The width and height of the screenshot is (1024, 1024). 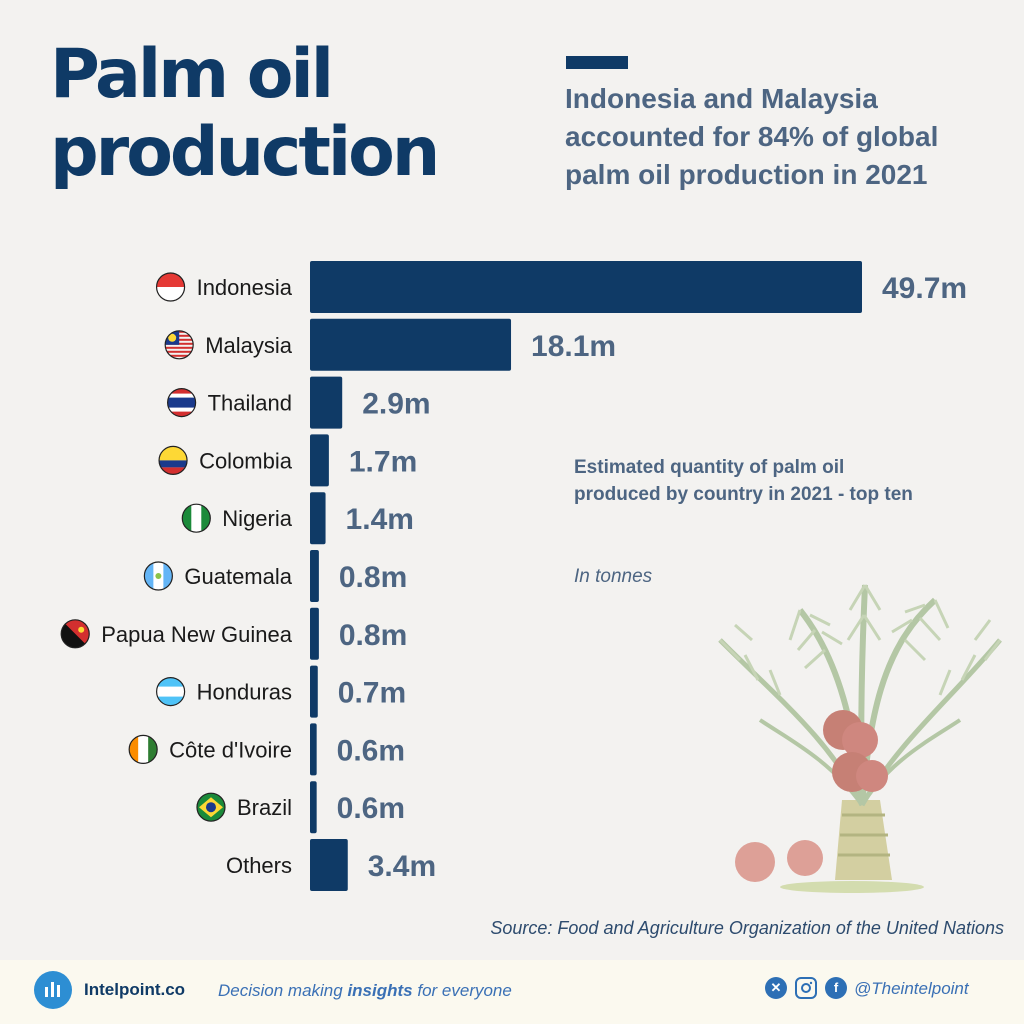 What do you see at coordinates (182, 403) in the screenshot?
I see `thailand-flag-icon` at bounding box center [182, 403].